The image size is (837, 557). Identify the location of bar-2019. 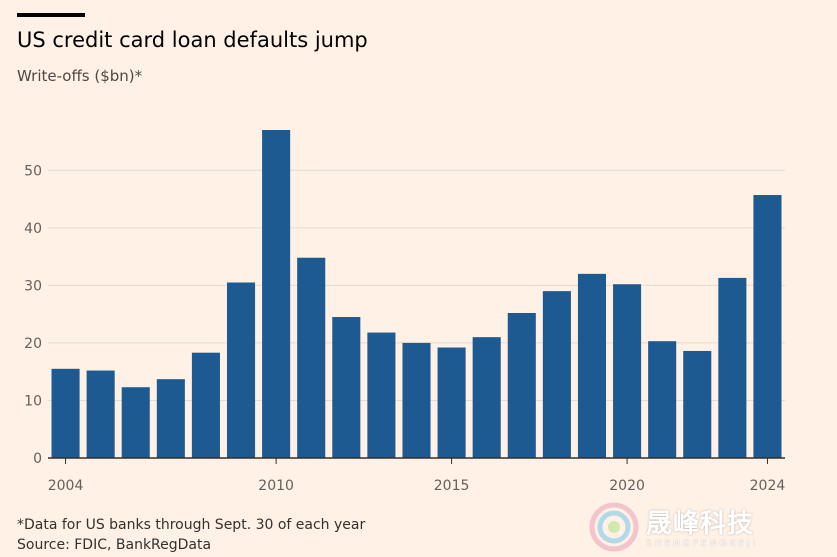
(592, 365).